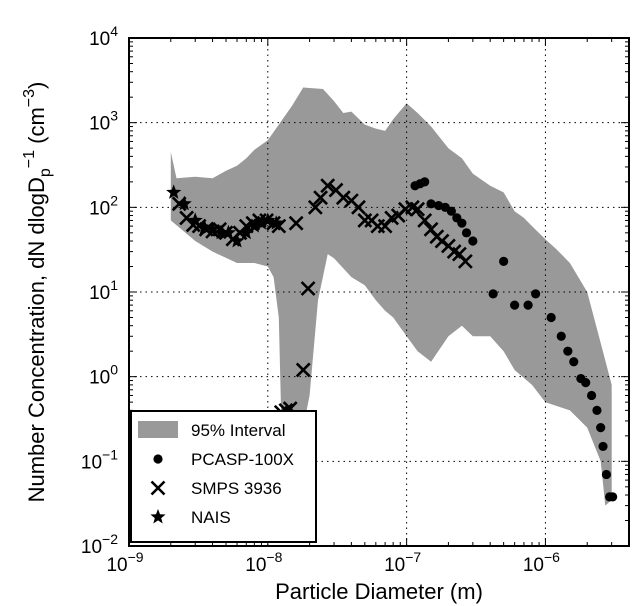  What do you see at coordinates (36, 128) in the screenshot?
I see `y-axis-label-unit-open: (cm` at bounding box center [36, 128].